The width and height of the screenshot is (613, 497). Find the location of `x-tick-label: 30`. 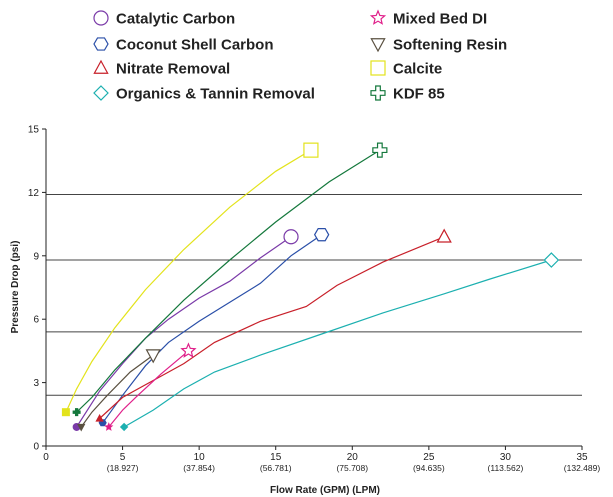

x-tick-label: 30 is located at coordinates (506, 457).